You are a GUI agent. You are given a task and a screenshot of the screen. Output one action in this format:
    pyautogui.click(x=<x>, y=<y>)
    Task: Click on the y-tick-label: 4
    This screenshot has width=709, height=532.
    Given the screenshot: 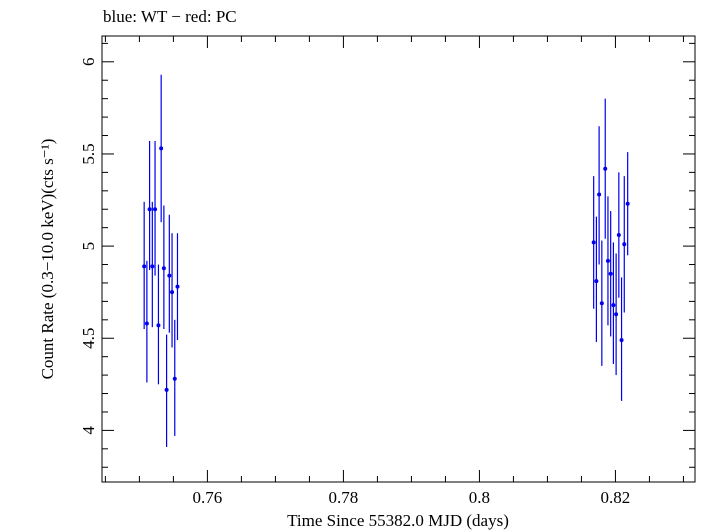 What is the action you would take?
    pyautogui.click(x=88, y=430)
    